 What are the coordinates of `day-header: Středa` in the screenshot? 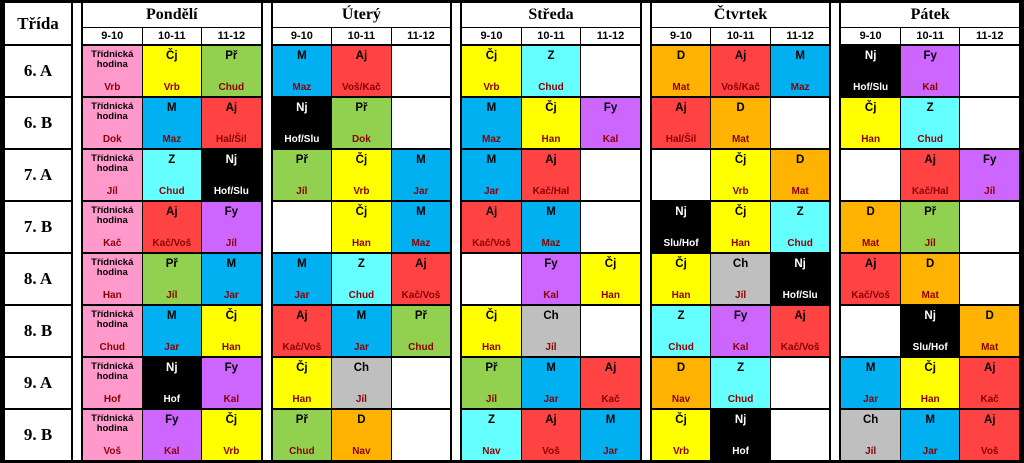 It's located at (551, 14).